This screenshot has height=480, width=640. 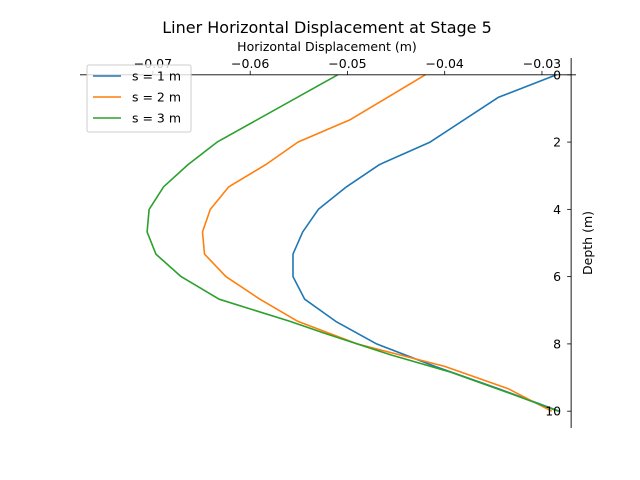 What do you see at coordinates (557, 276) in the screenshot?
I see `y-tick-label: 6` at bounding box center [557, 276].